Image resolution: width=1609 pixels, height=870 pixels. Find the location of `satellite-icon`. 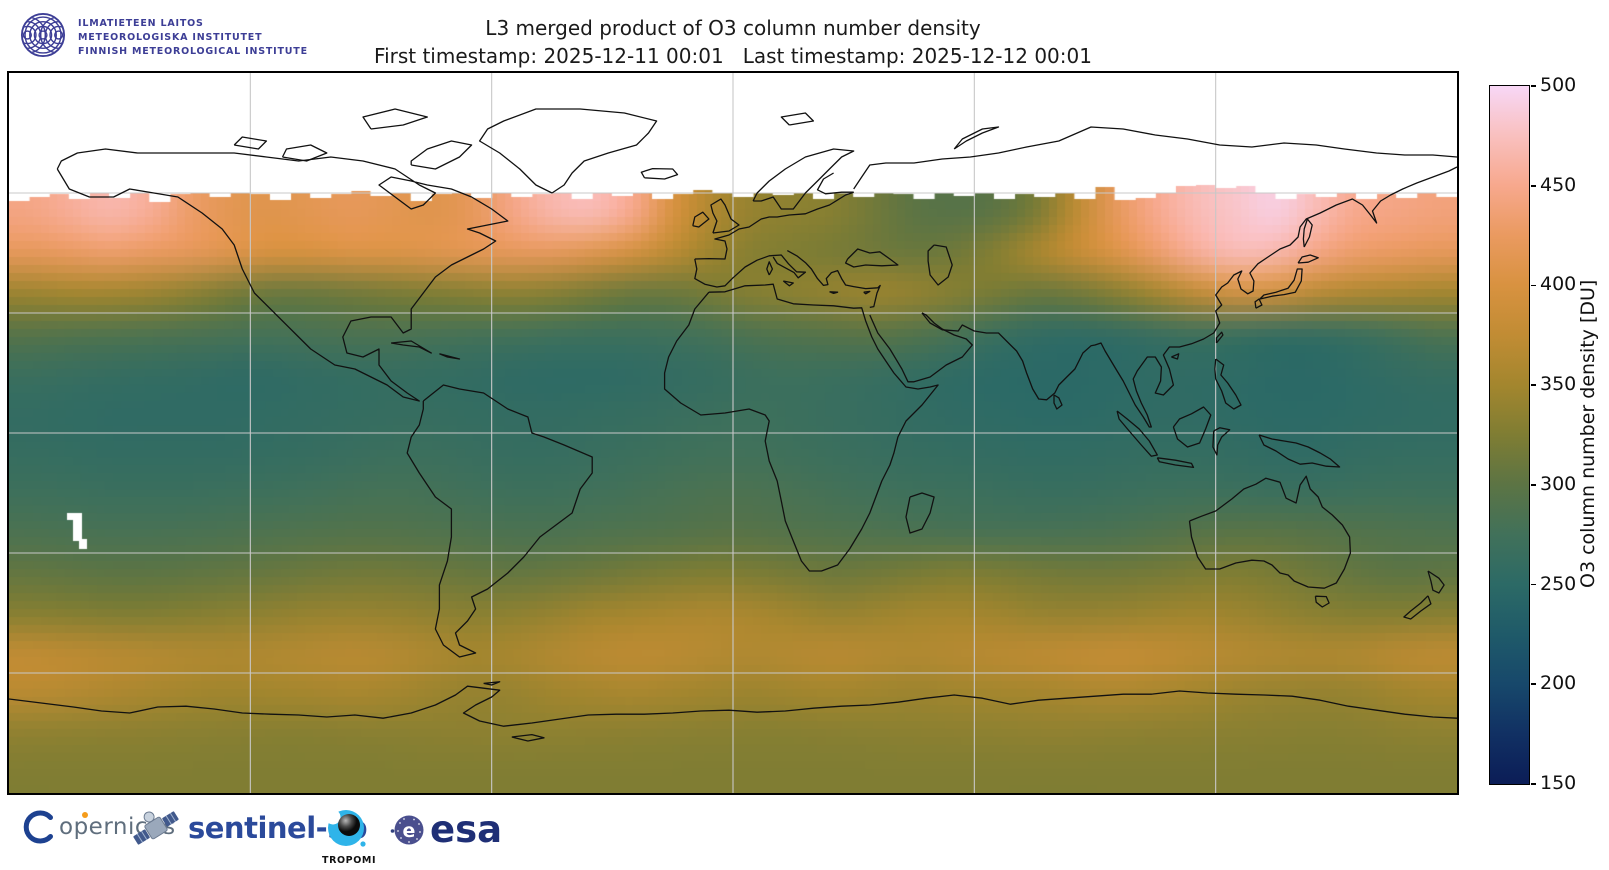

satellite-icon is located at coordinates (156, 828).